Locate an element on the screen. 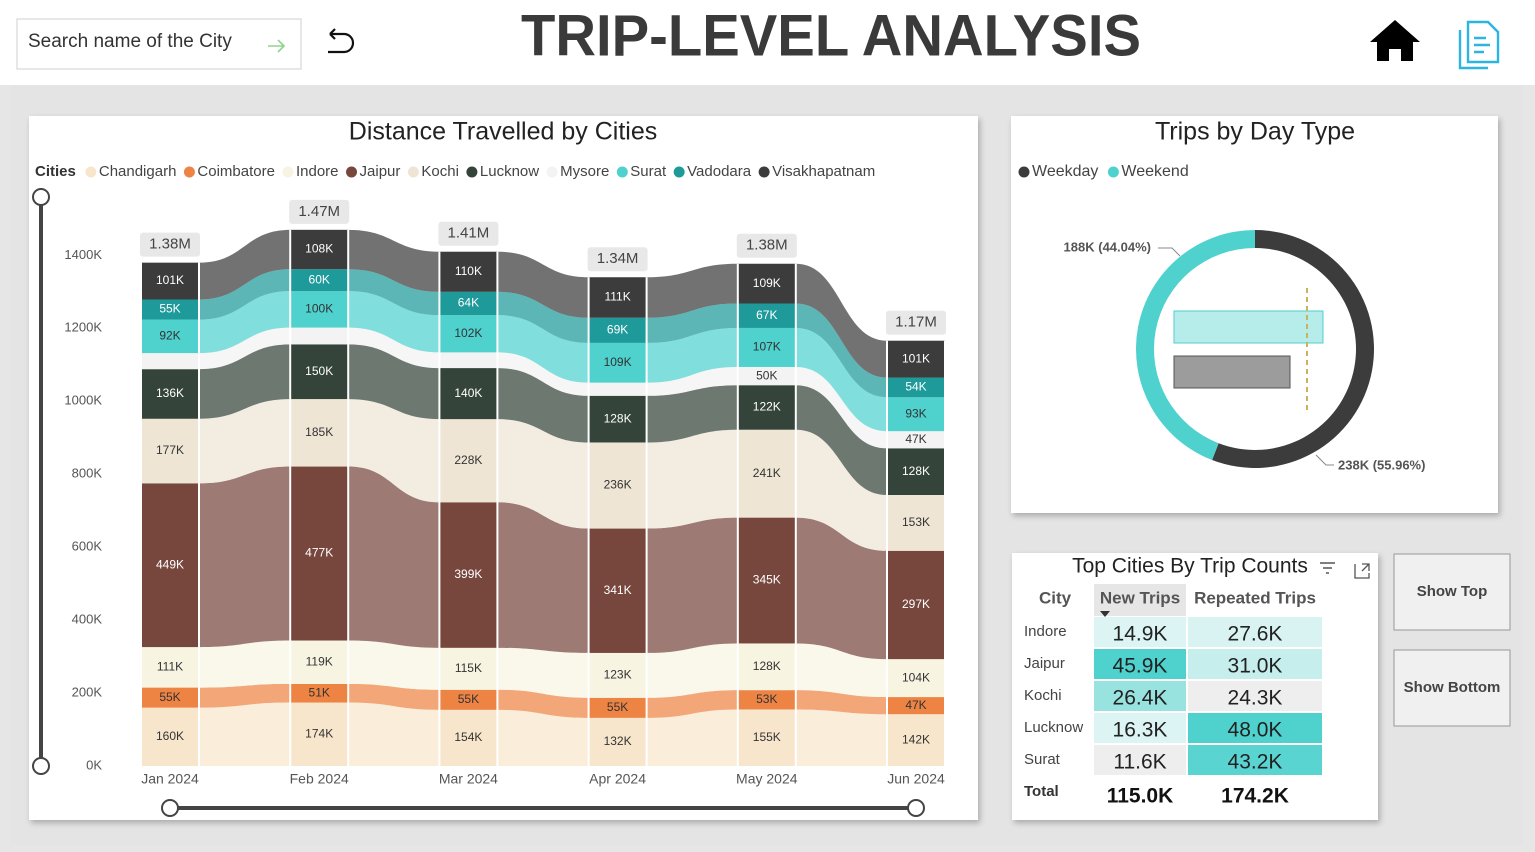  sort-arrow is located at coordinates (1105, 614).